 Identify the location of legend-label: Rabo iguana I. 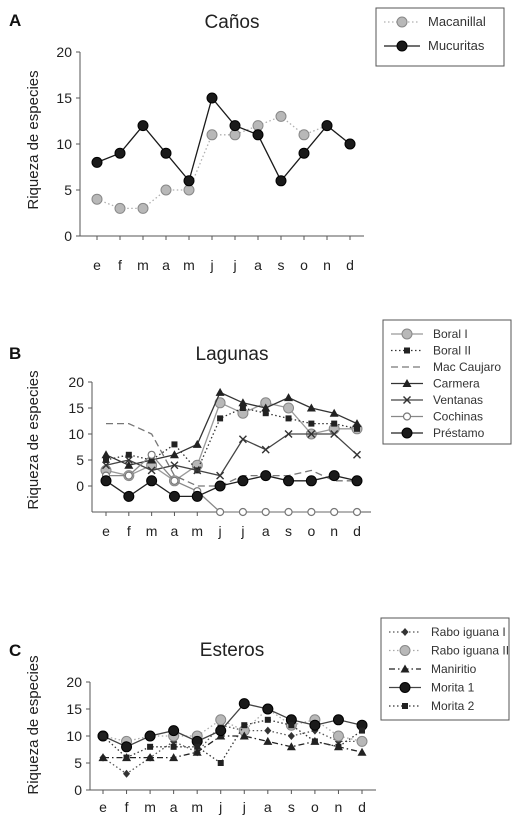
(468, 632).